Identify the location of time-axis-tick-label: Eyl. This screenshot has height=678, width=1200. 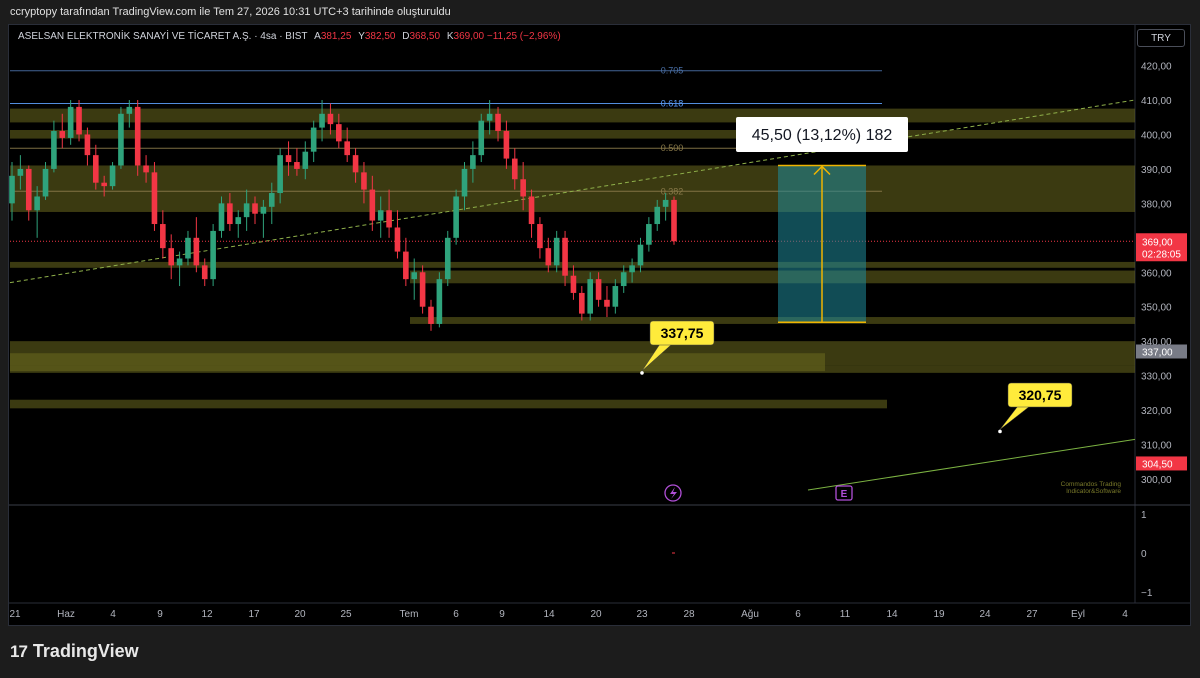
(1078, 614).